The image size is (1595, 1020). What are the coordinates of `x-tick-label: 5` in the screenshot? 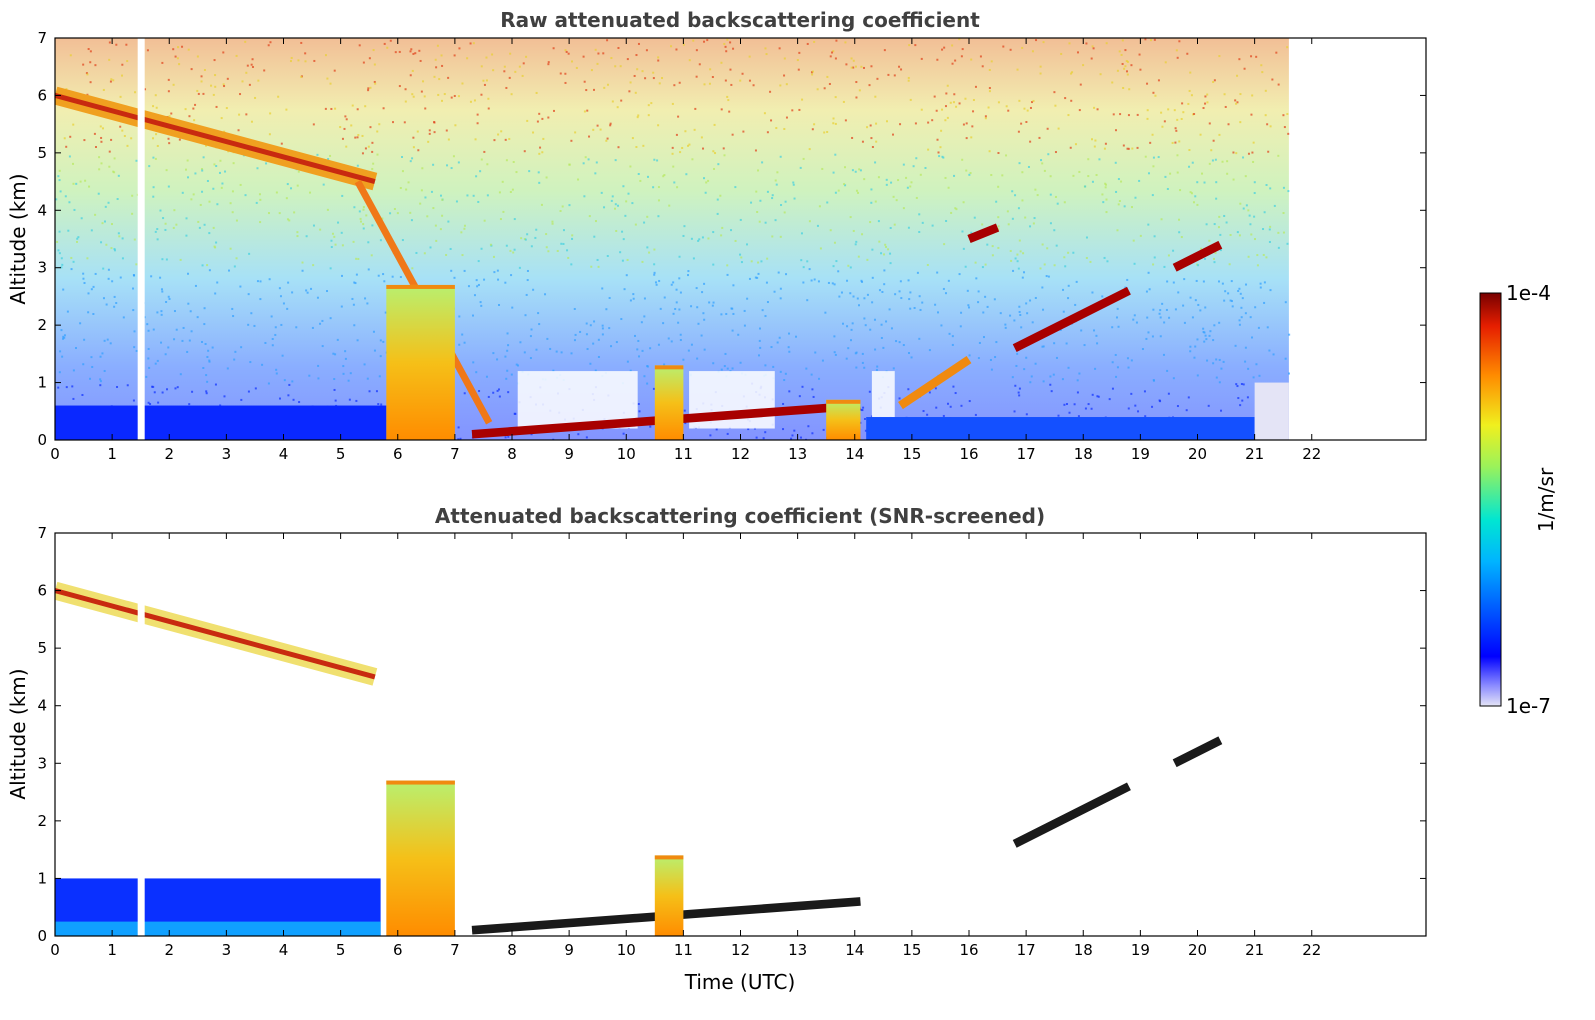 It's located at (341, 454).